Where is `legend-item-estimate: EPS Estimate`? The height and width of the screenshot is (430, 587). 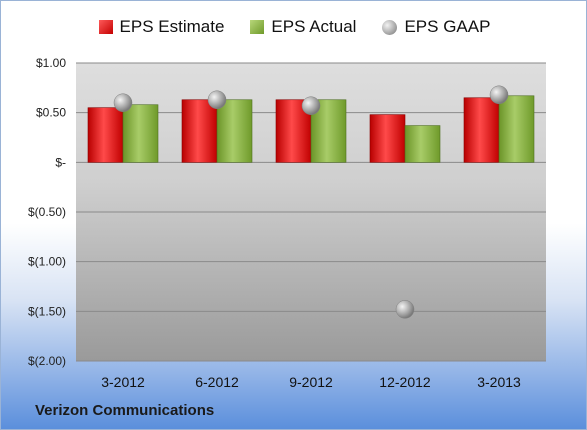 legend-item-estimate: EPS Estimate is located at coordinates (161, 27).